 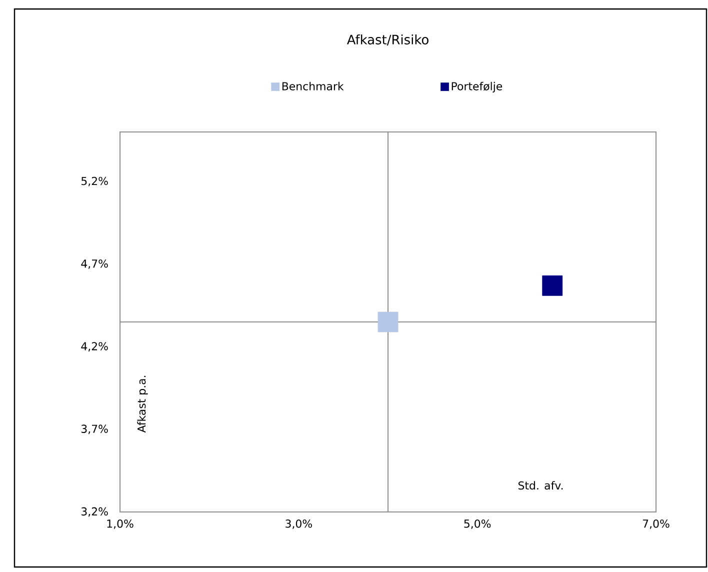 What do you see at coordinates (94, 512) in the screenshot?
I see `y-tick-label: 3,2%` at bounding box center [94, 512].